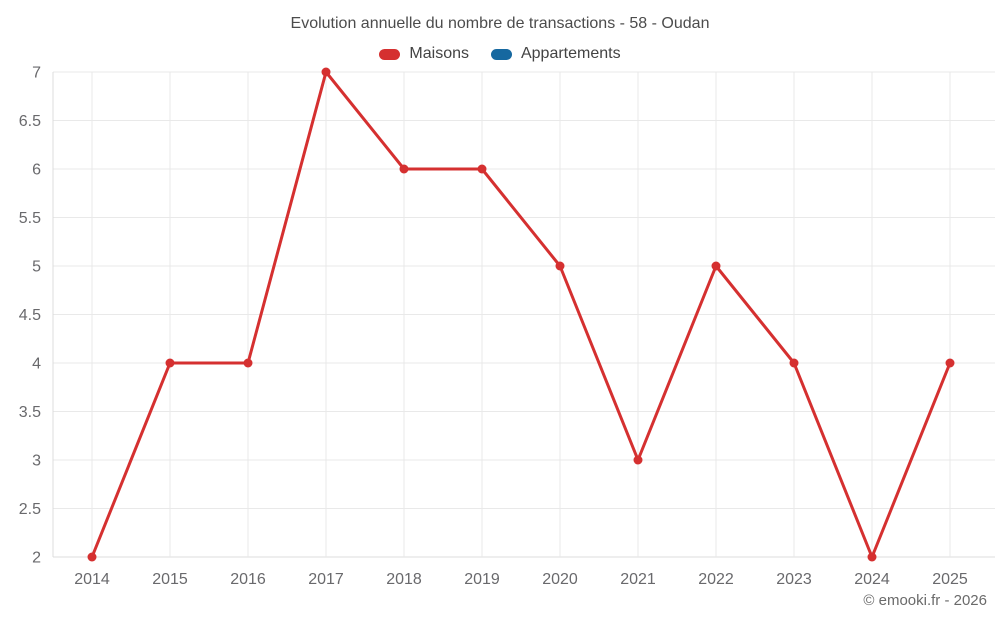 The width and height of the screenshot is (1000, 625). Describe the element at coordinates (439, 53) in the screenshot. I see `legend-label-maisons: Maisons` at that location.